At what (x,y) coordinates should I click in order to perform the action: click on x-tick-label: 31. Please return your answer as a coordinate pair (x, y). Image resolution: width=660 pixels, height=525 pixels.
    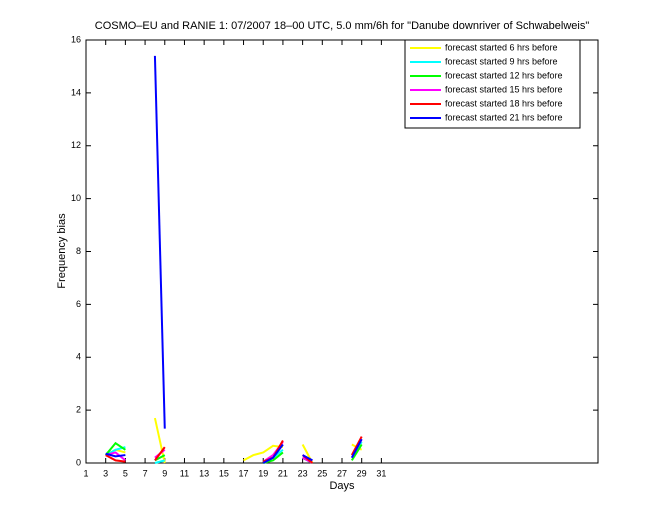
    Looking at the image, I should click on (381, 473).